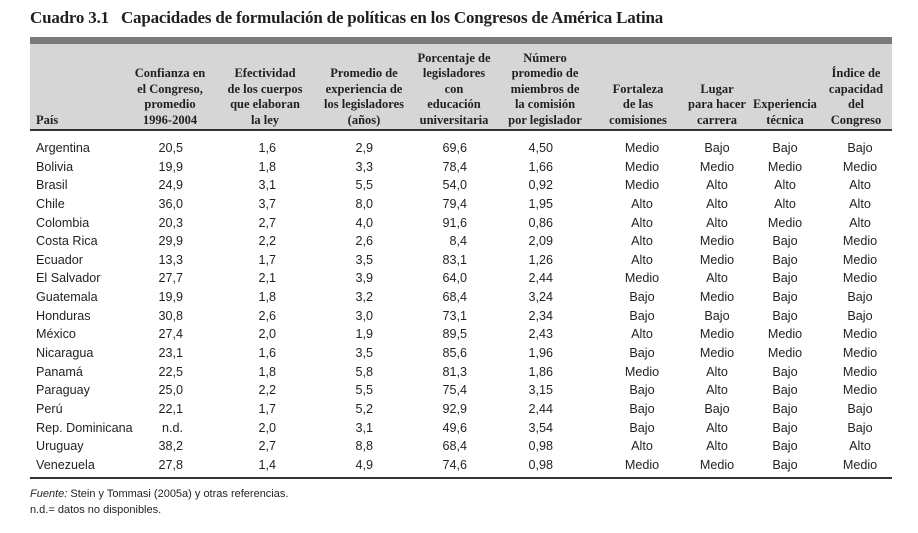 The width and height of the screenshot is (918, 533). Describe the element at coordinates (364, 148) in the screenshot. I see `value-cell: 2,9` at that location.